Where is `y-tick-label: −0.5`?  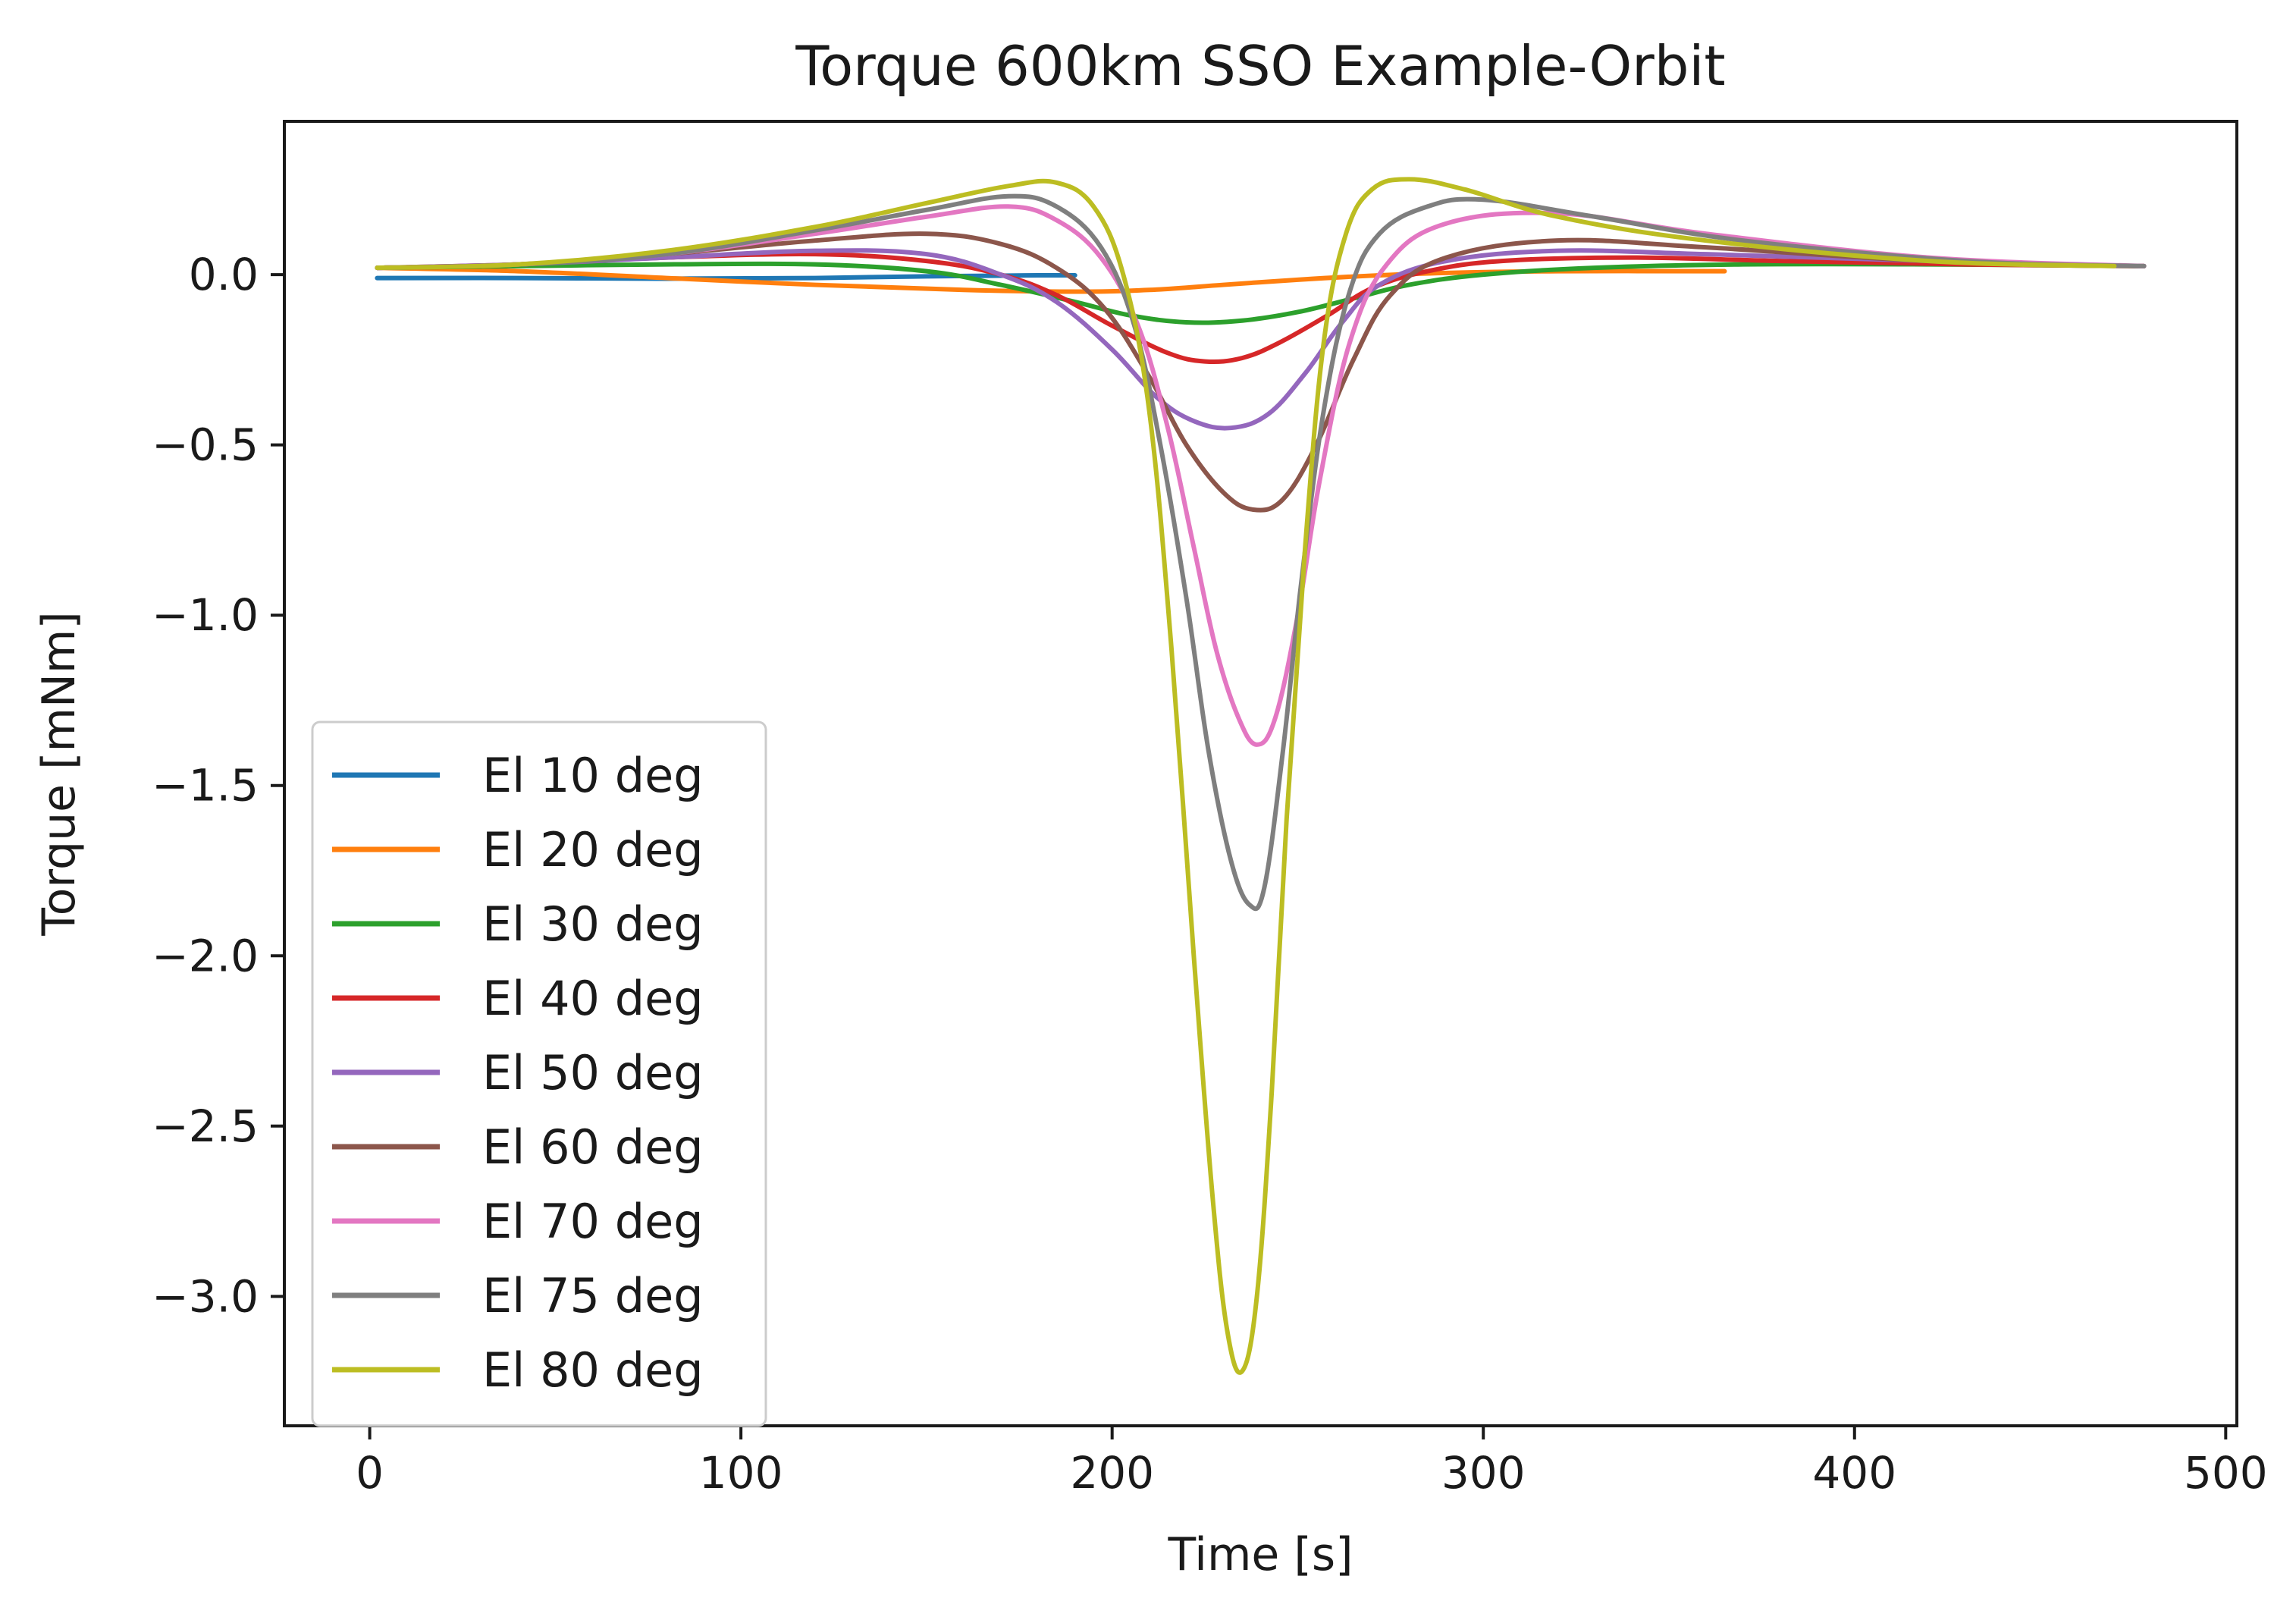
y-tick-label: −0.5 is located at coordinates (205, 445).